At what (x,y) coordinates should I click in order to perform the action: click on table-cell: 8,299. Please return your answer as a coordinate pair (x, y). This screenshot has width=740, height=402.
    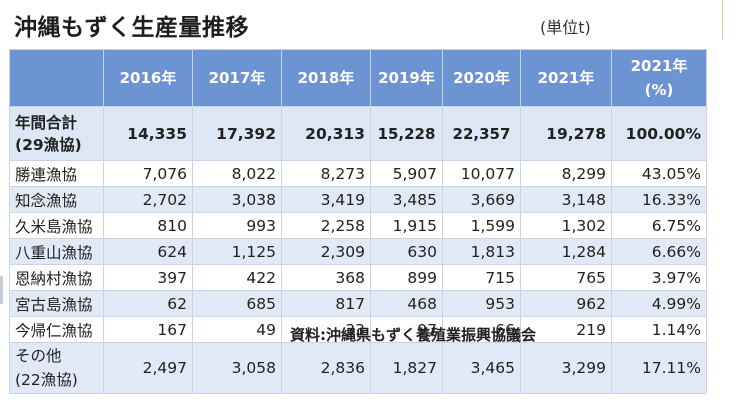
    Looking at the image, I should click on (566, 173).